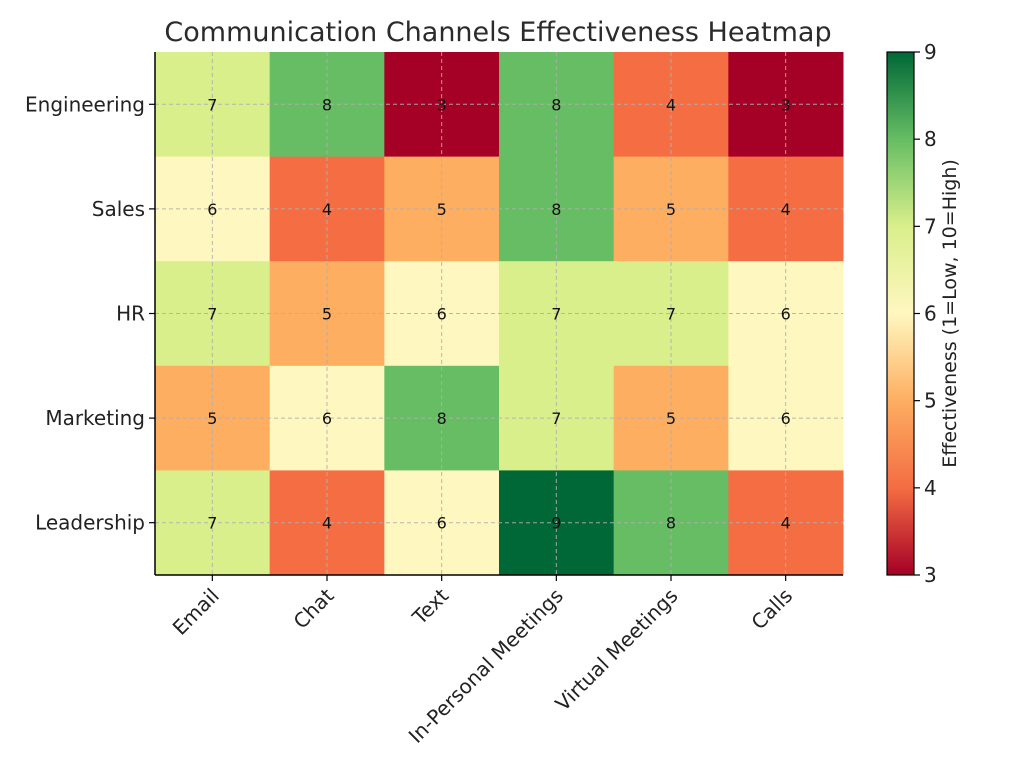 This screenshot has width=1034, height=775. Describe the element at coordinates (930, 488) in the screenshot. I see `colorbar-tick-label: 4` at that location.